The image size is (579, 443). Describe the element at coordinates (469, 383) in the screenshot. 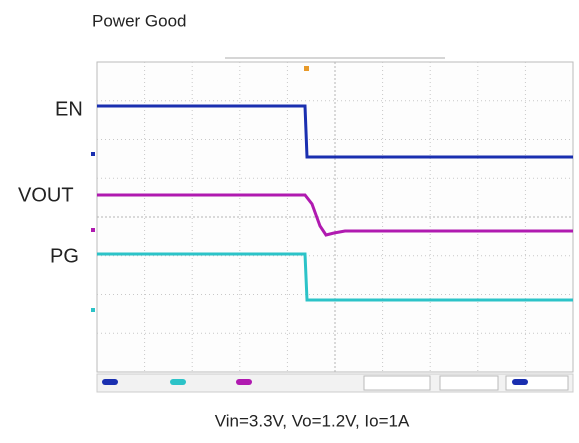

I see `sample-box` at that location.